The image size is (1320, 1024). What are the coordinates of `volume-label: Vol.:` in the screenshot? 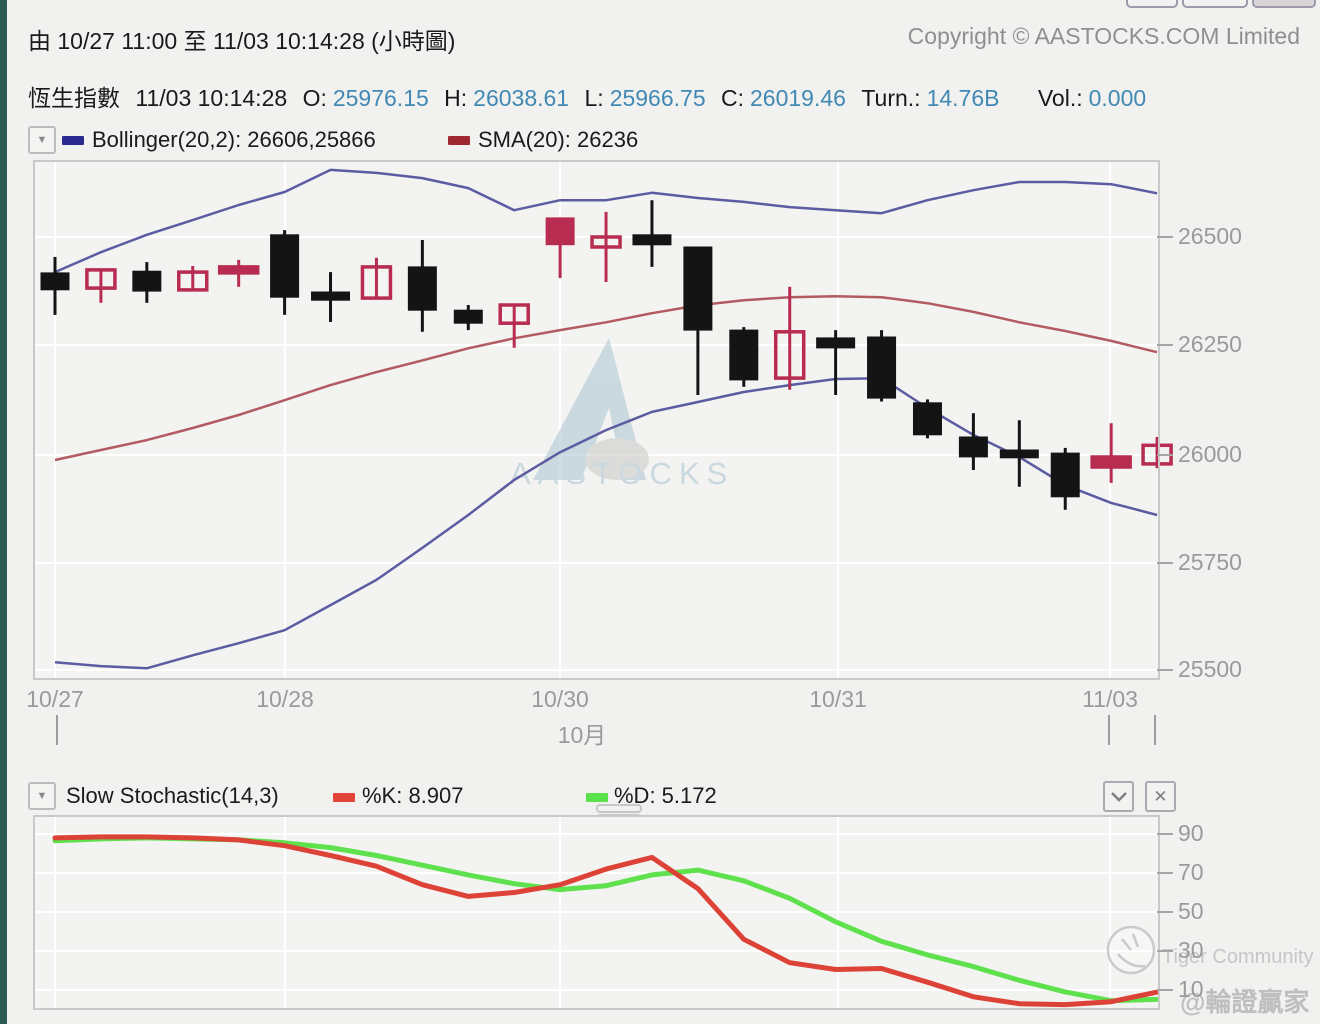 It's located at (1060, 98).